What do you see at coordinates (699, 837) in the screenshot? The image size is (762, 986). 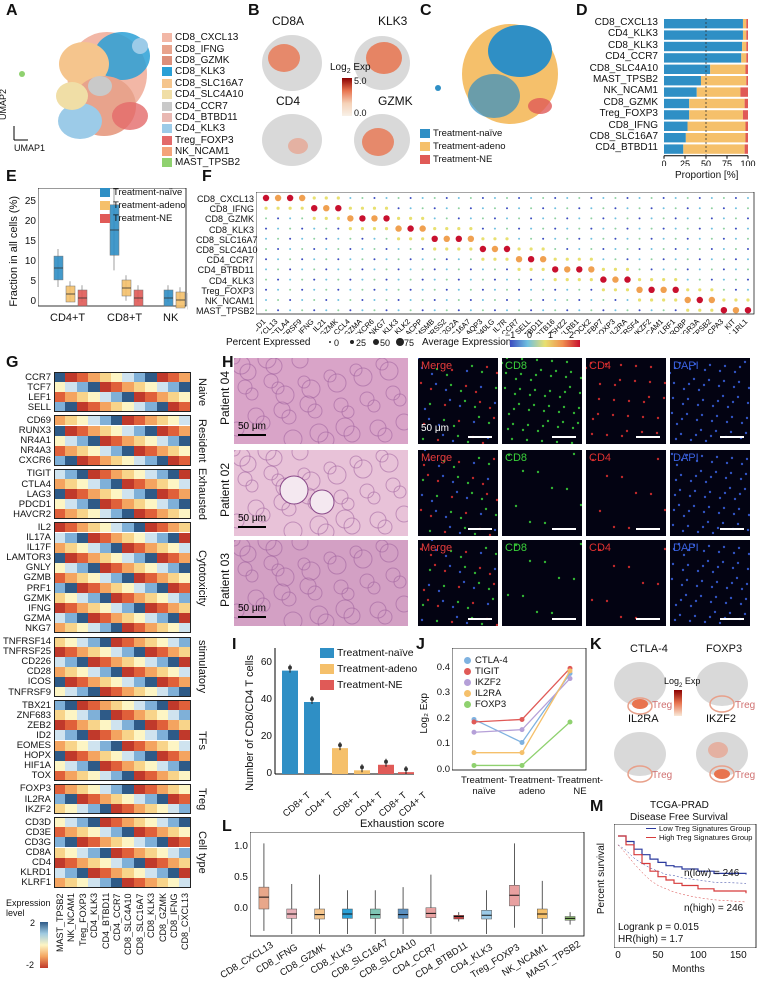 I see `legend-m-item: High Treg Signatures Group` at bounding box center [699, 837].